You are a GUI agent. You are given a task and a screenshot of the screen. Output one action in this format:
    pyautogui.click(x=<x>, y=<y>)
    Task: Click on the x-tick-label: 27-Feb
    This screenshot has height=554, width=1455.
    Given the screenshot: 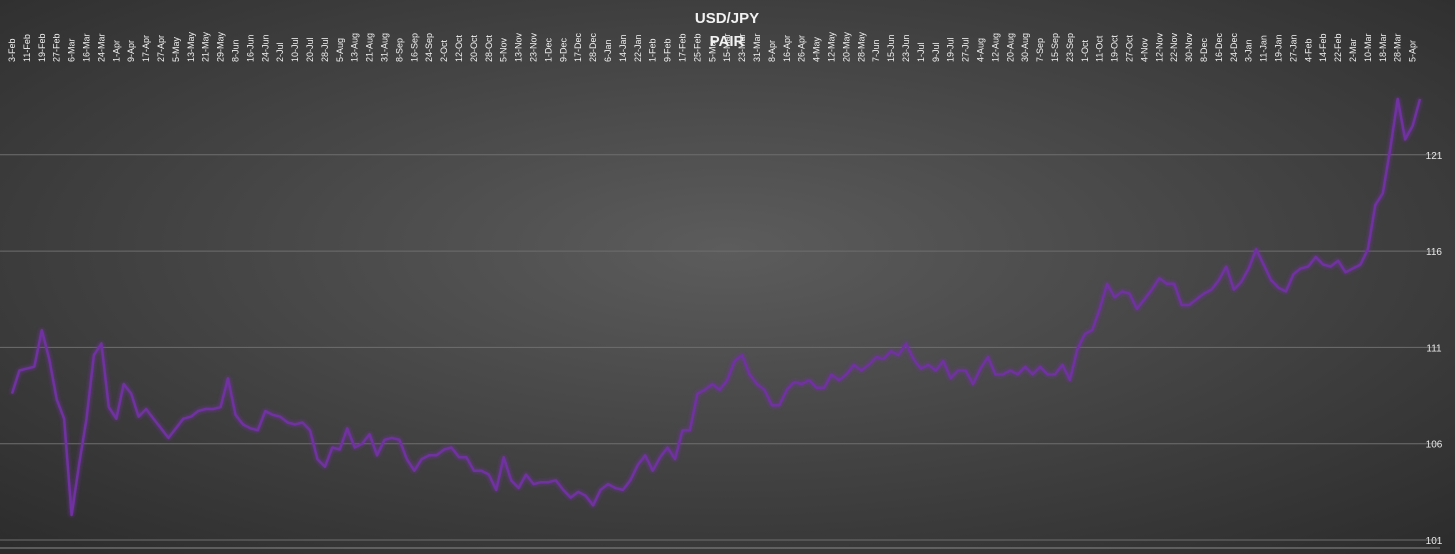 What is the action you would take?
    pyautogui.click(x=57, y=47)
    